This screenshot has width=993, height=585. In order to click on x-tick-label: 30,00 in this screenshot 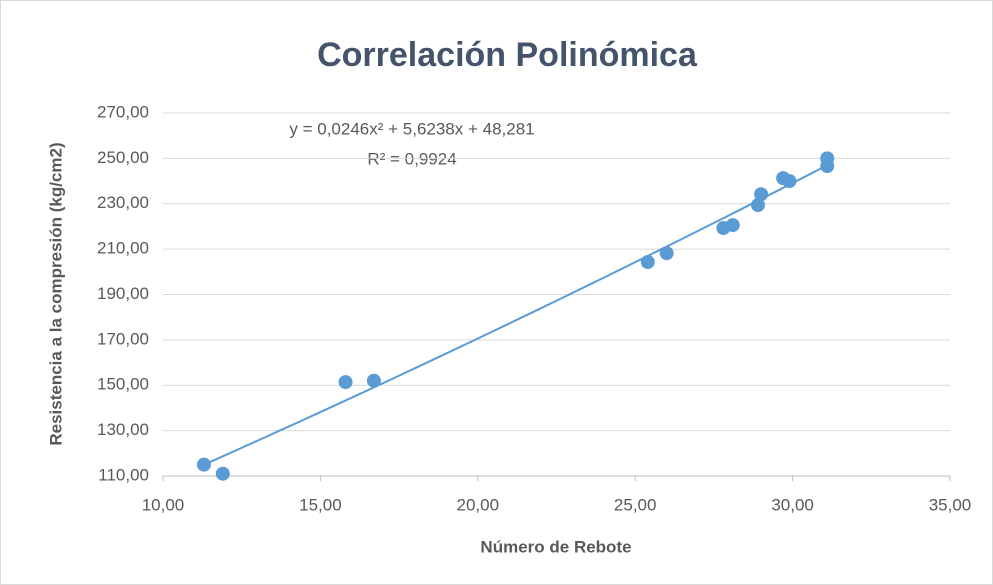, I will do `click(792, 504)`.